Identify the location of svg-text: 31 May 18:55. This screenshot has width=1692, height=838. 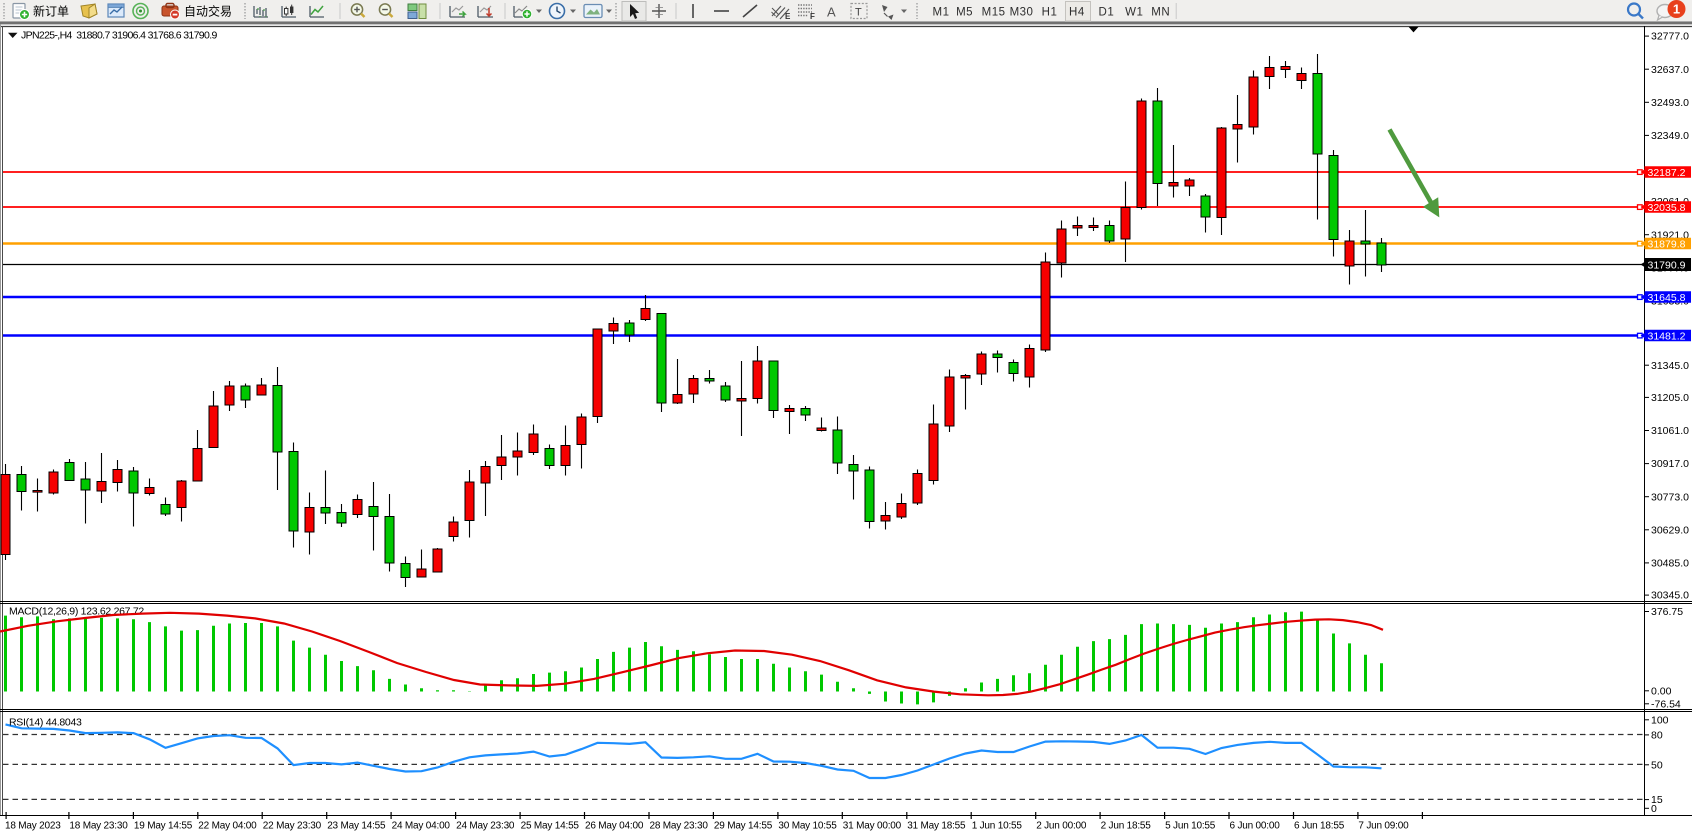
(936, 826).